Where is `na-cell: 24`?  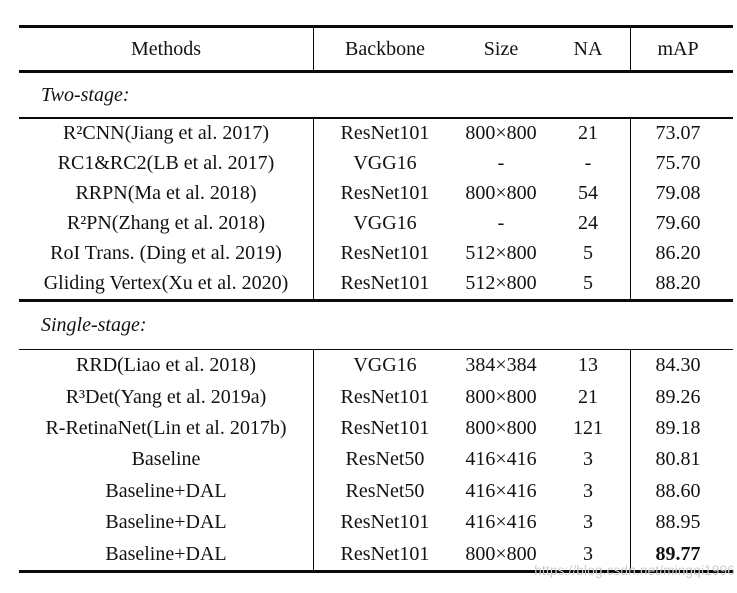 na-cell: 24 is located at coordinates (588, 223).